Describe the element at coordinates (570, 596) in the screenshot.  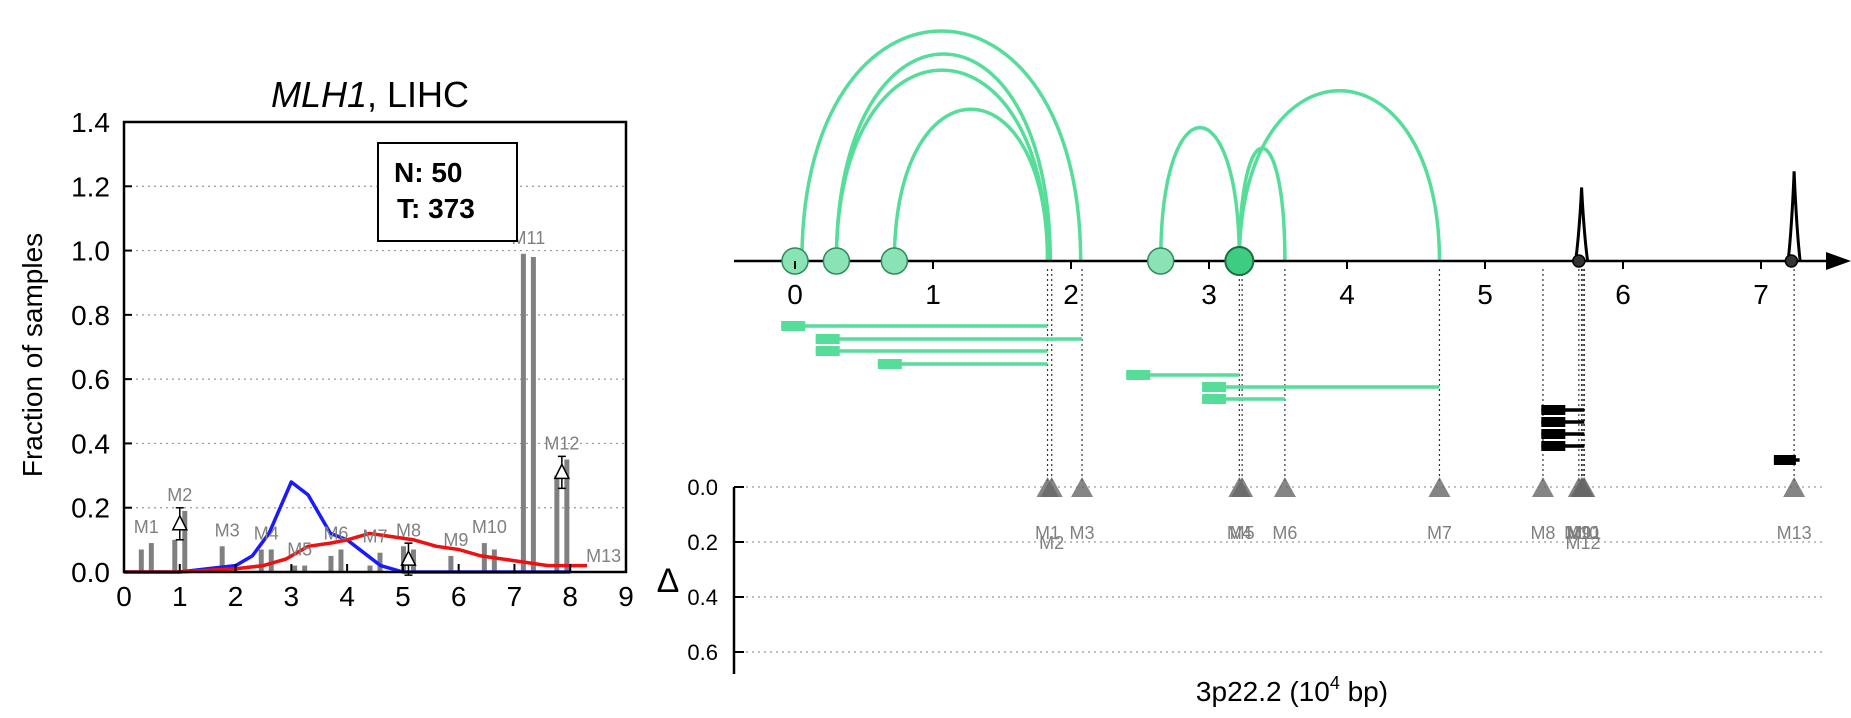
I see `x-tick-label: 8` at that location.